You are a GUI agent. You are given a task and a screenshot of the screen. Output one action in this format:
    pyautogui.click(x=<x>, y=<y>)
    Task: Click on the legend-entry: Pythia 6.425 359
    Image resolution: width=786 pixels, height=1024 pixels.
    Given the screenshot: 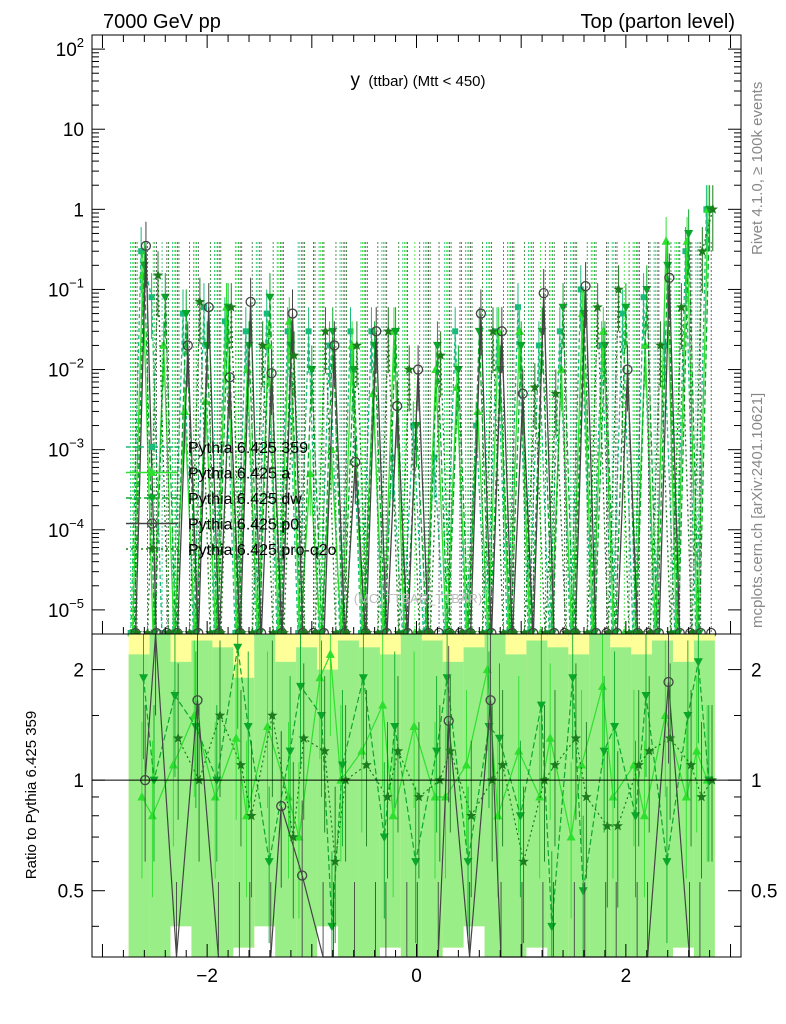 What is the action you would take?
    pyautogui.click(x=217, y=448)
    